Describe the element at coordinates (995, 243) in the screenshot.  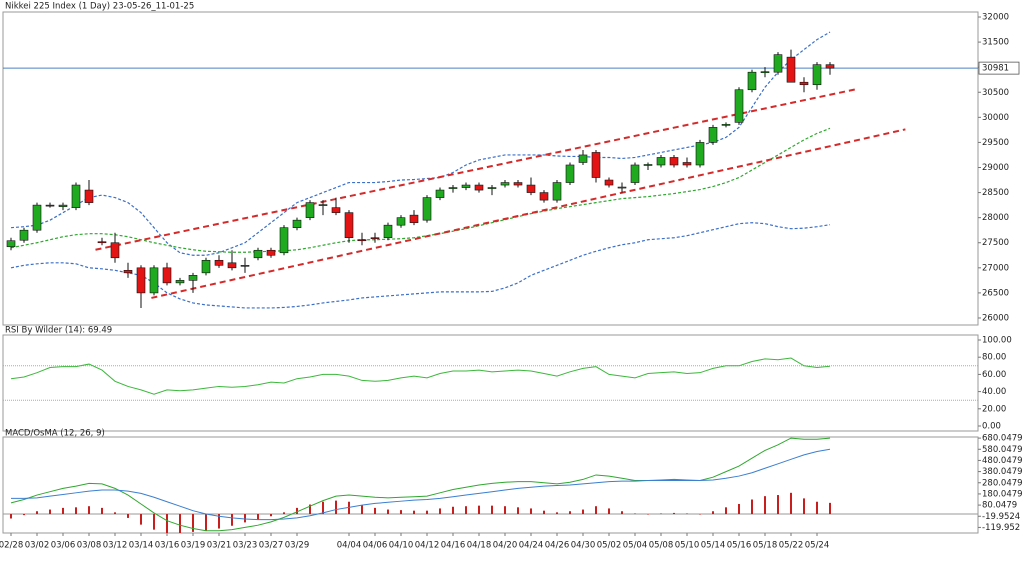
I see `y-tick-label: 27500` at that location.